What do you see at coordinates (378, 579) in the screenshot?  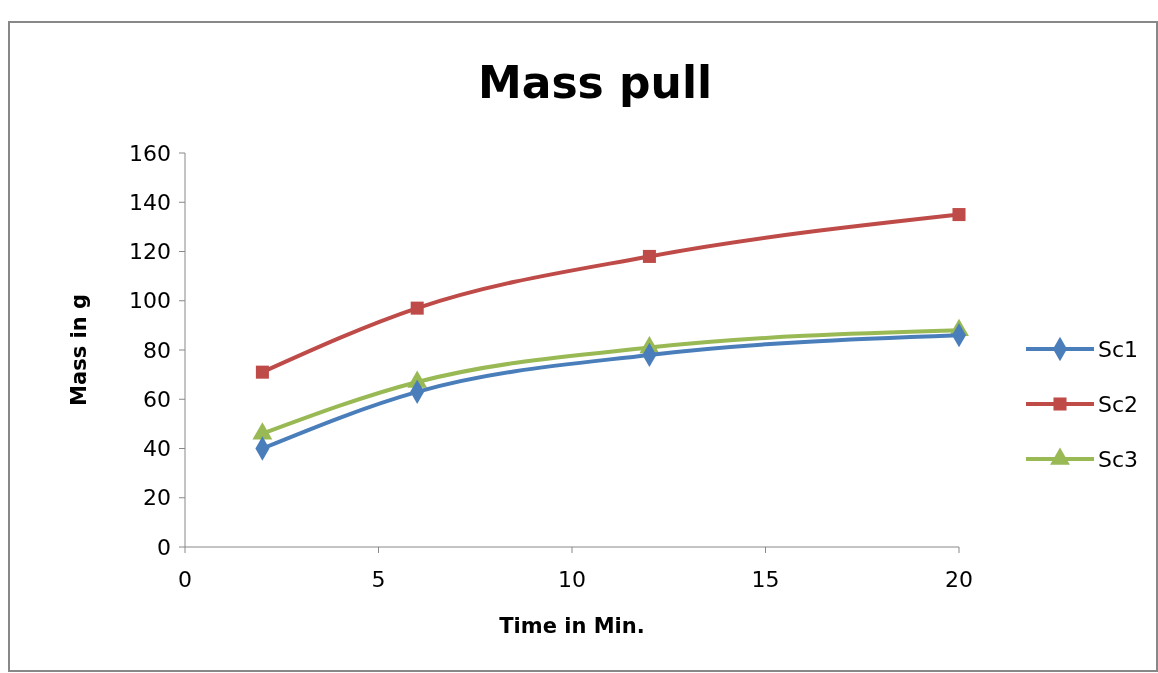 I see `x-tick-label: 5` at bounding box center [378, 579].